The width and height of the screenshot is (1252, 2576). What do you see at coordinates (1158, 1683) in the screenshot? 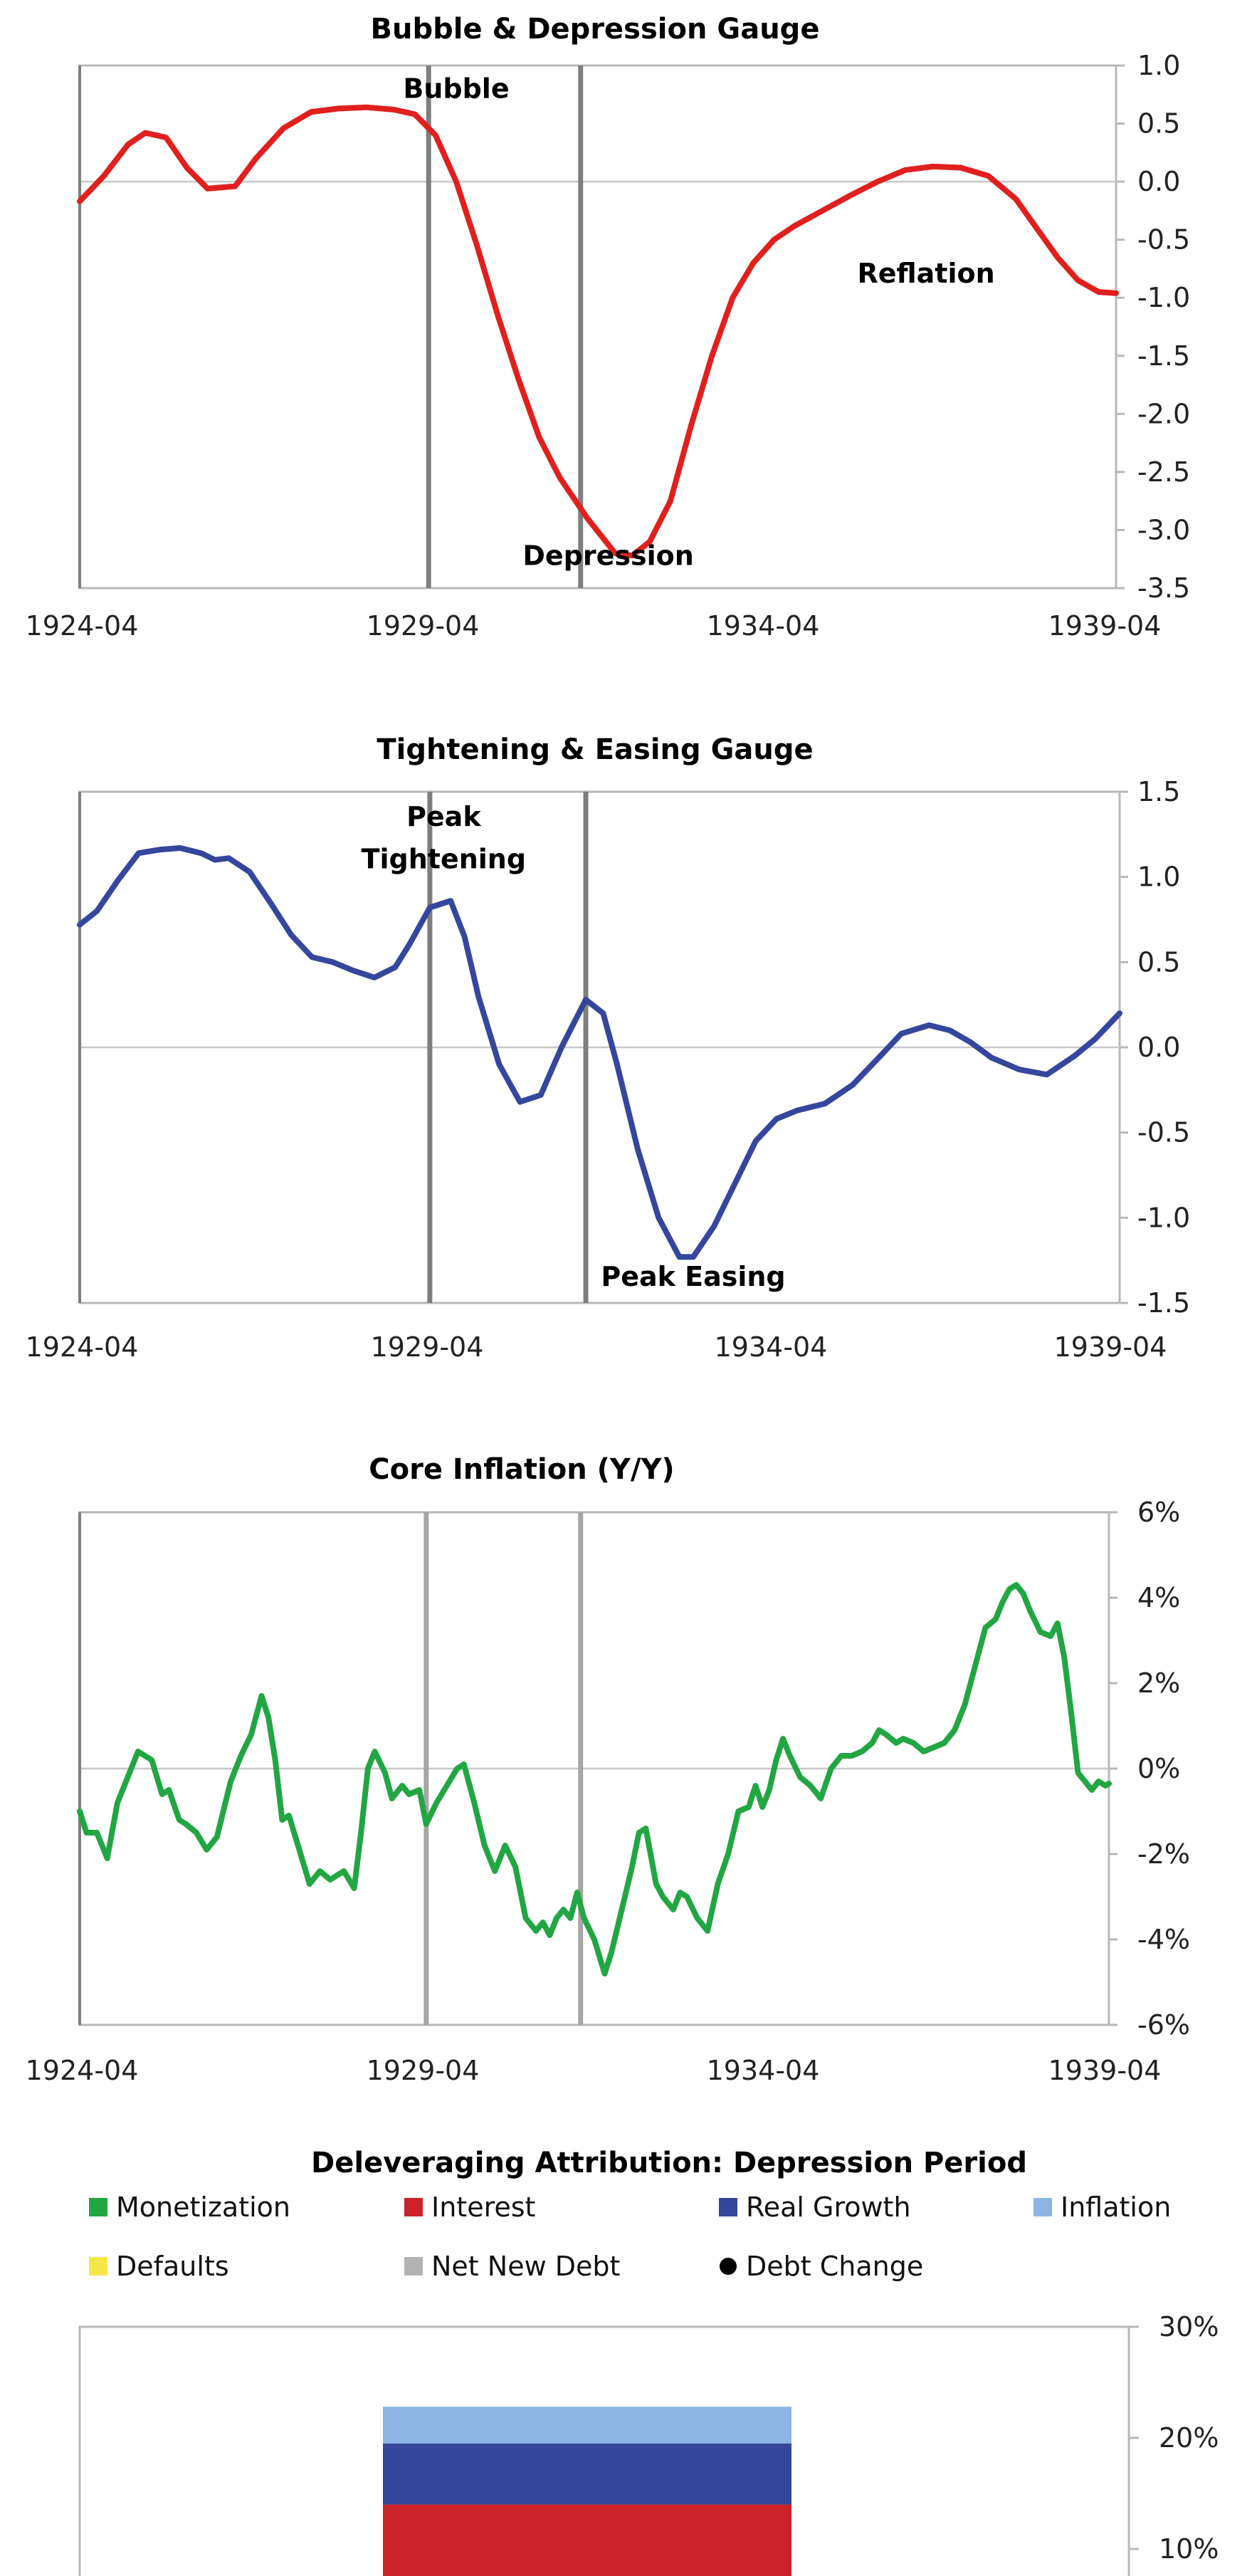
I see `y-tick-label: 2%` at bounding box center [1158, 1683].